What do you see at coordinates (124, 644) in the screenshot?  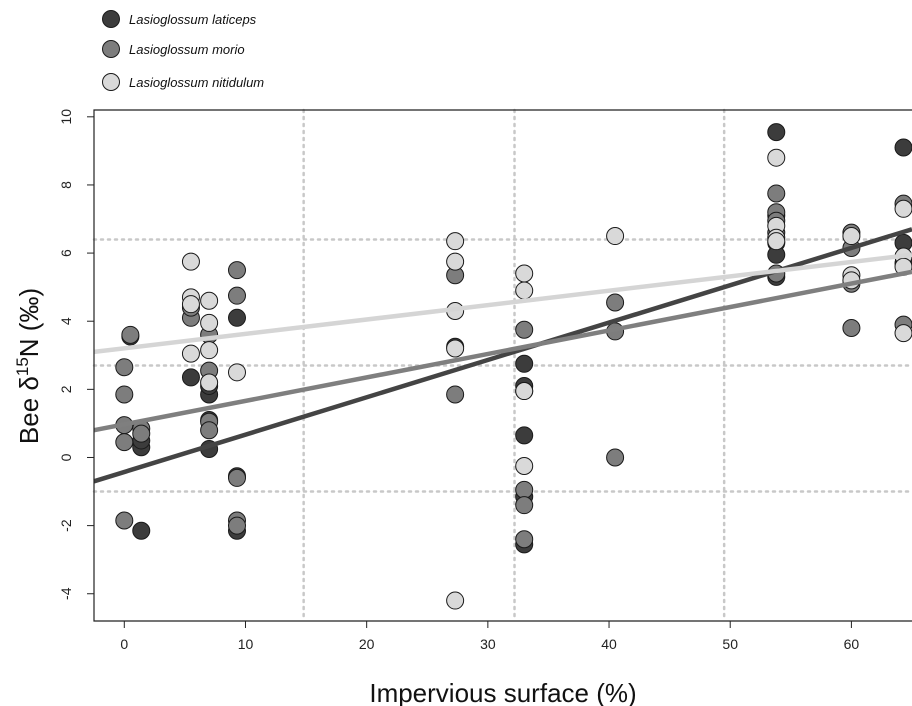 I see `x-tick-label-0: 0` at bounding box center [124, 644].